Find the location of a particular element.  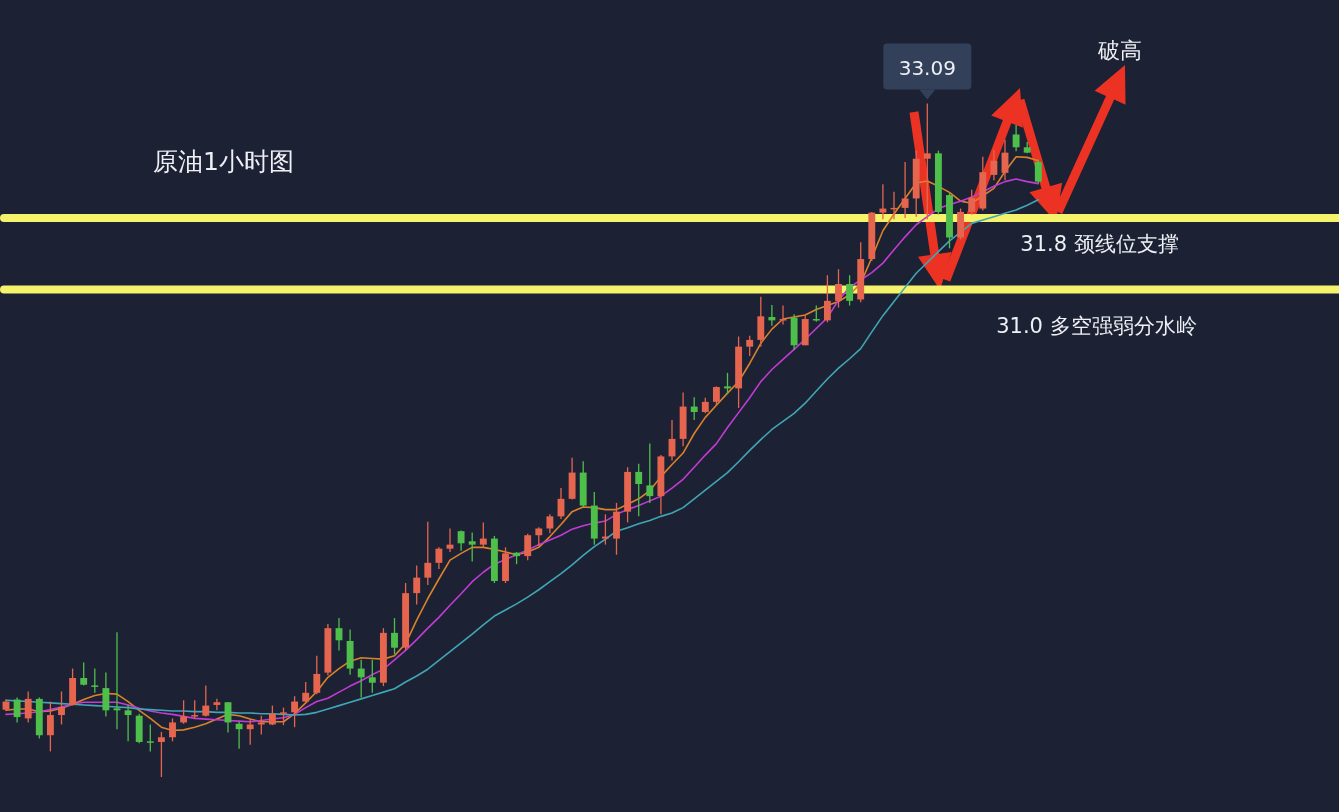

ref-label: 31.8 颈线位支撑 is located at coordinates (1099, 244).